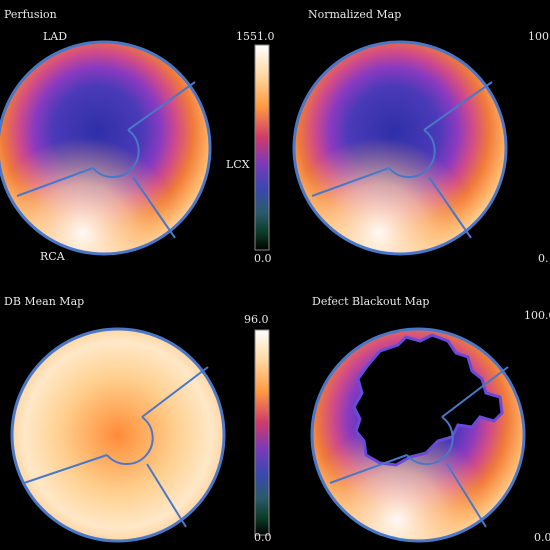  What do you see at coordinates (262, 147) in the screenshot?
I see `perfusion-colorbar` at bounding box center [262, 147].